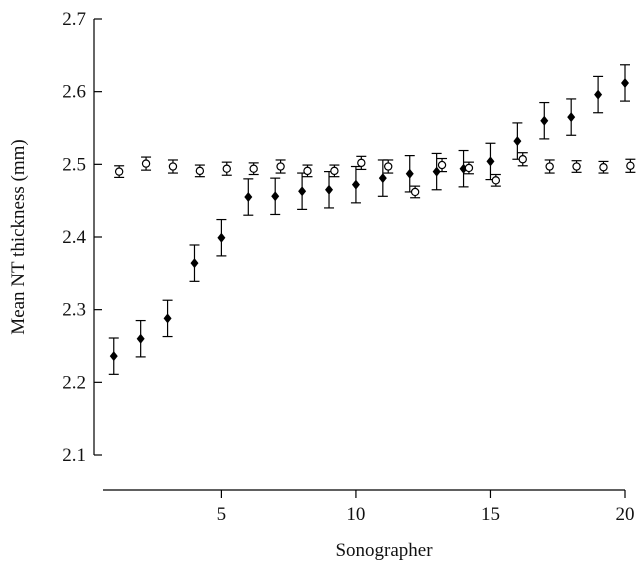 The width and height of the screenshot is (637, 565). Describe the element at coordinates (74, 310) in the screenshot. I see `y-tick-label: 2.3` at that location.